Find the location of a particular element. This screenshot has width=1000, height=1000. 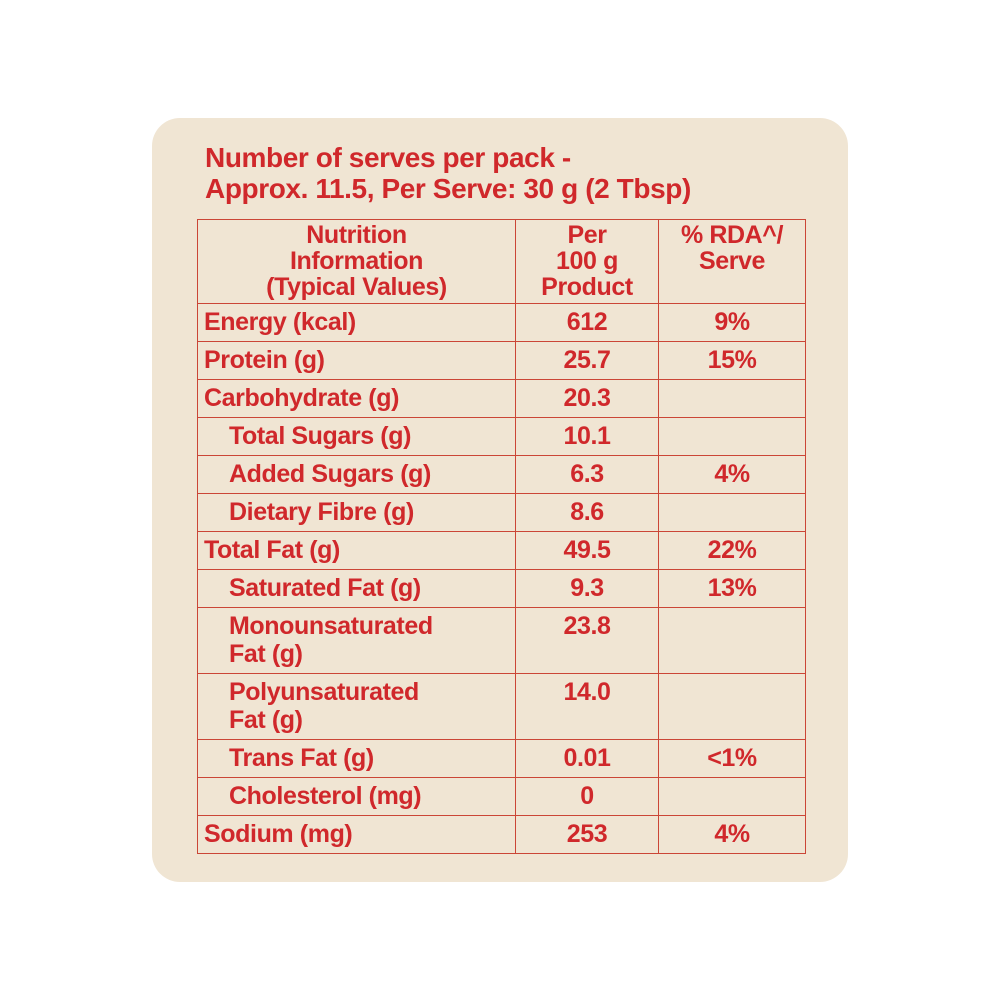

nutrient-label-cell: Energy (kcal) is located at coordinates (356, 322).